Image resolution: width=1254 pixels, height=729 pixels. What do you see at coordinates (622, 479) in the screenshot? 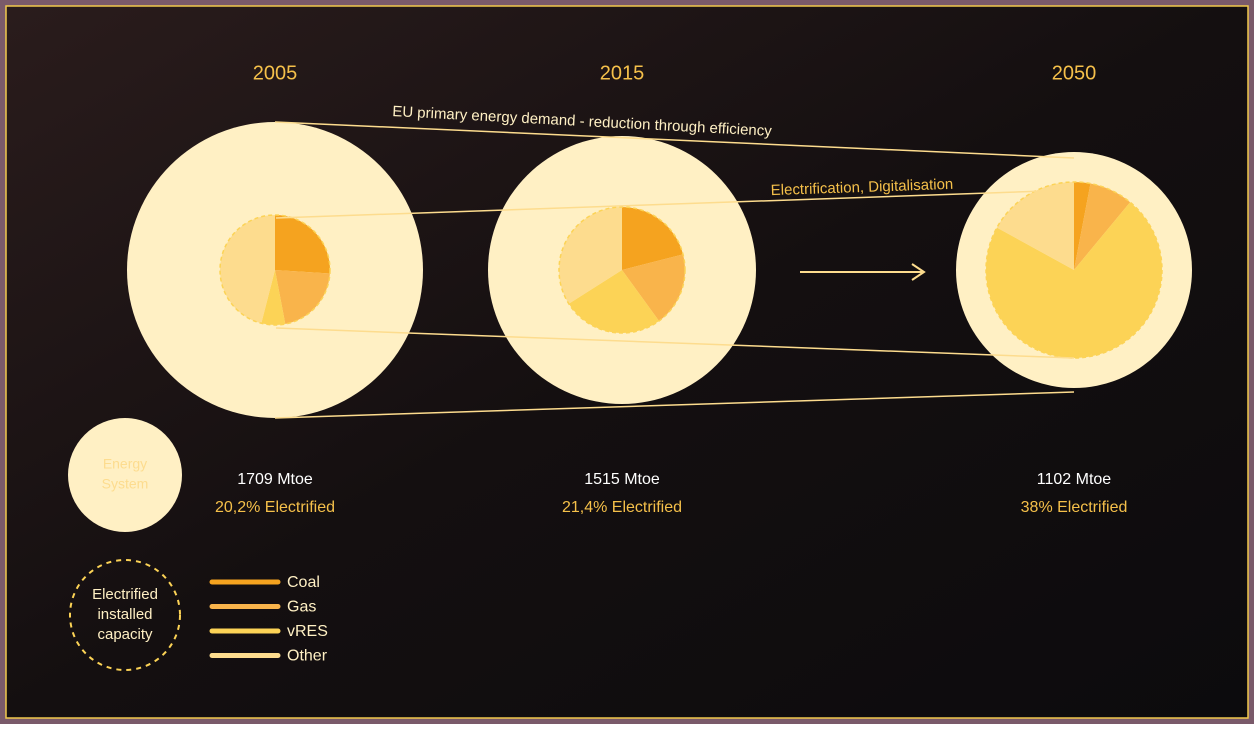
I see `total-label: 1515 Mtoe` at bounding box center [622, 479].